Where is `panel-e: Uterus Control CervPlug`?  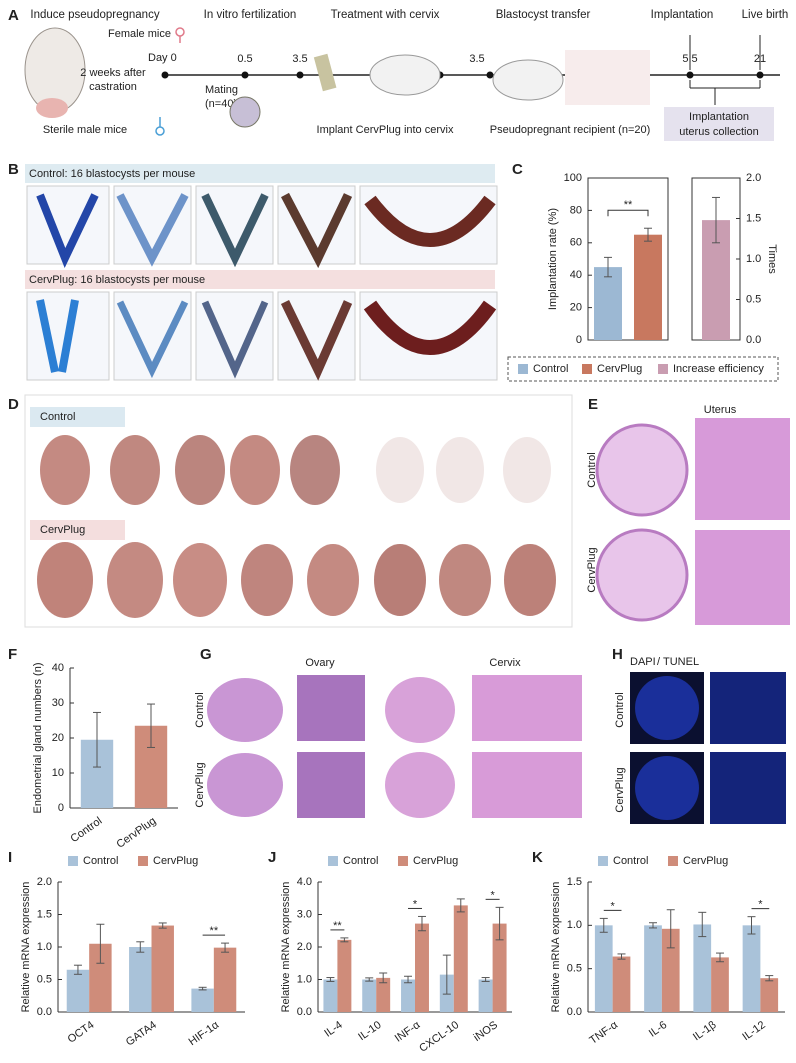
panel-e: Uterus Control CervPlug is located at coordinates (688, 514).